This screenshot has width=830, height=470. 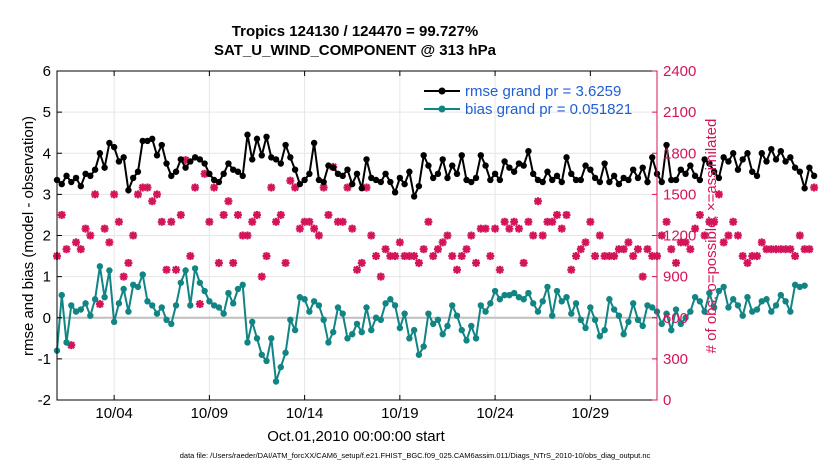 I want to click on x-tick-label: 10/09, so click(x=210, y=413).